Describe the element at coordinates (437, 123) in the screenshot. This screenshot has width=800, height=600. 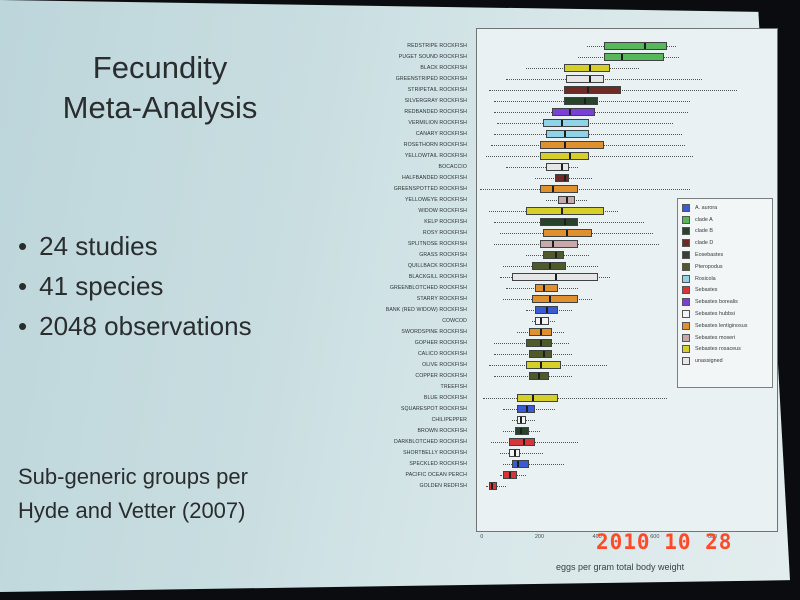
I see `species-label: VERMILION ROCKFISH` at that location.